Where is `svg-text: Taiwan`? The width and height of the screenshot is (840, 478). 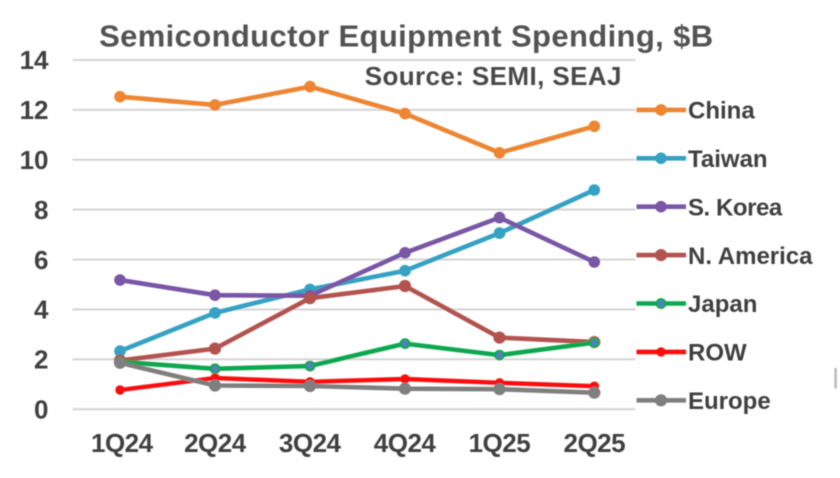 svg-text: Taiwan is located at coordinates (728, 159).